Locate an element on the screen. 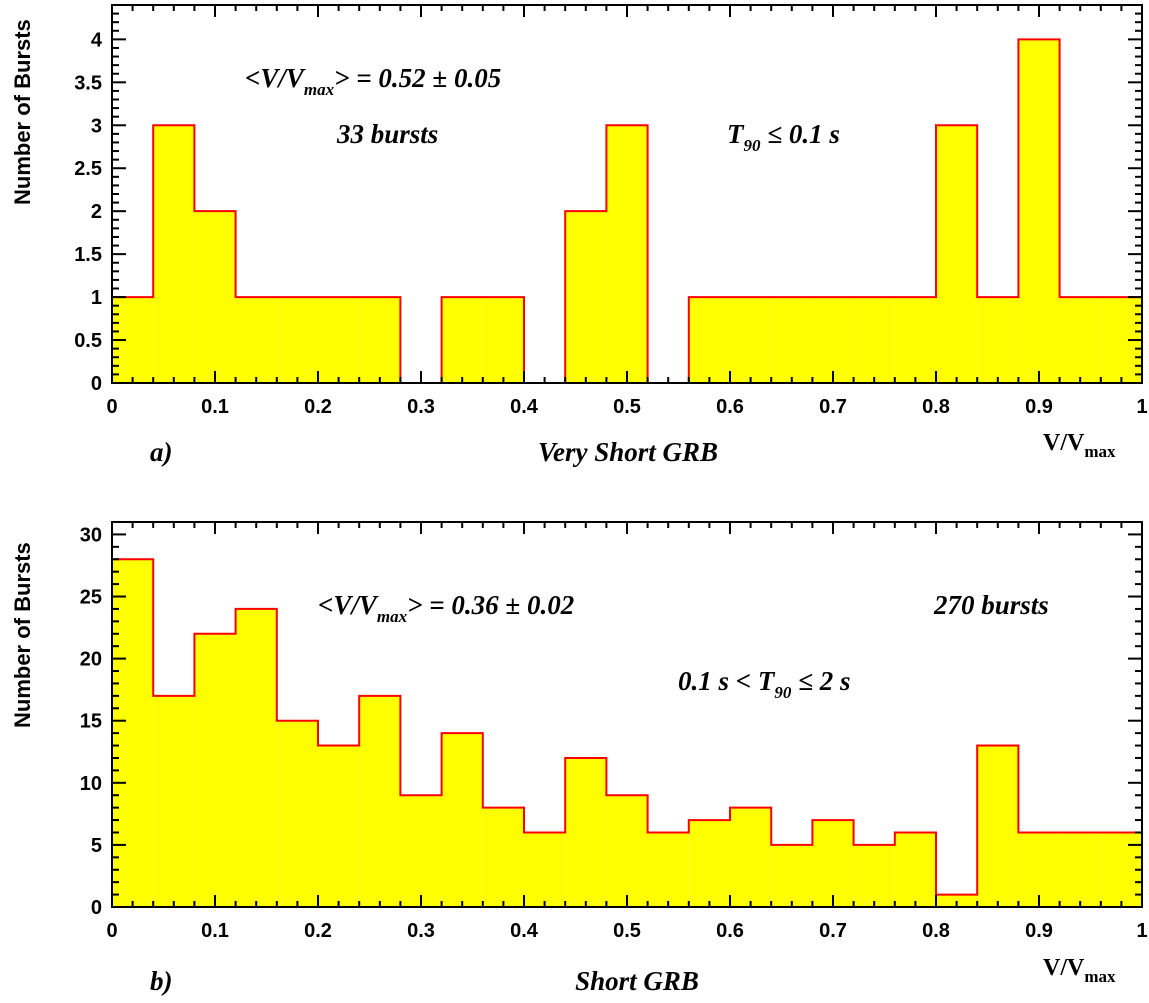  panel-a-y-tick-label: 2.5 is located at coordinates (88, 169).